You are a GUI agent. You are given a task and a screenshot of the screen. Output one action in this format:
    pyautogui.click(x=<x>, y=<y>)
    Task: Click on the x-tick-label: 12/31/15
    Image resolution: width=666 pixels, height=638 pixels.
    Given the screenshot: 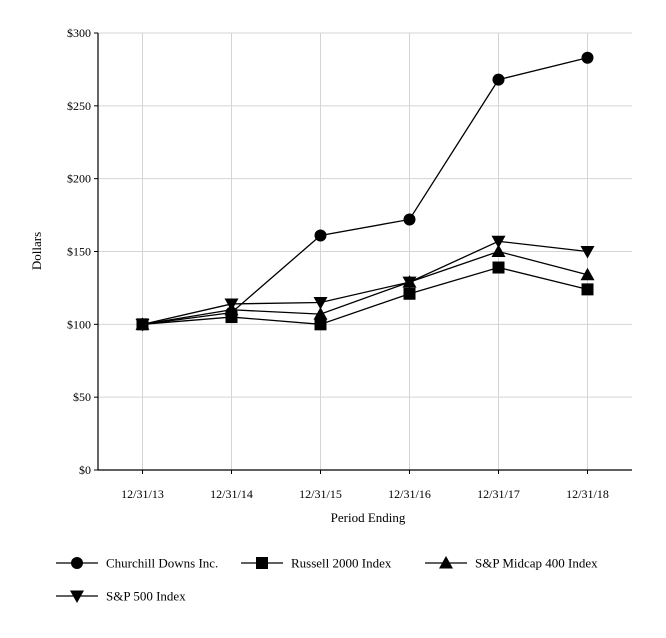 What is the action you would take?
    pyautogui.click(x=320, y=494)
    